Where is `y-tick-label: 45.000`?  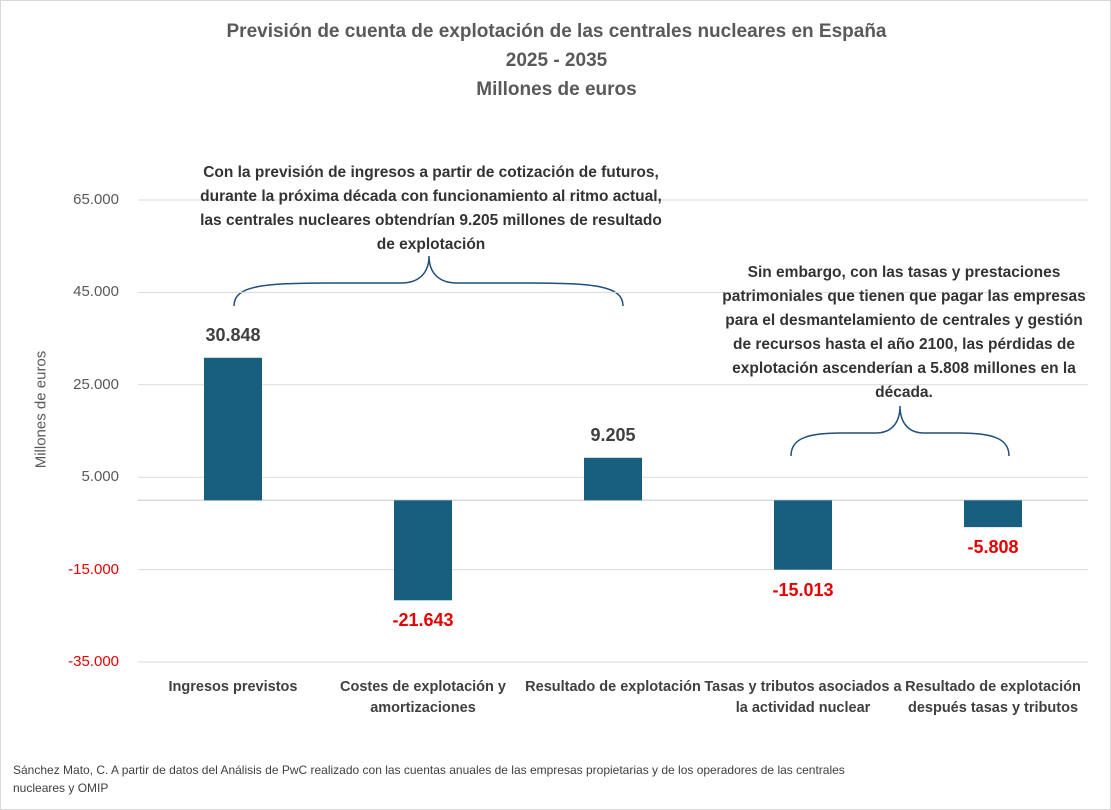
y-tick-label: 45.000 is located at coordinates (96, 292).